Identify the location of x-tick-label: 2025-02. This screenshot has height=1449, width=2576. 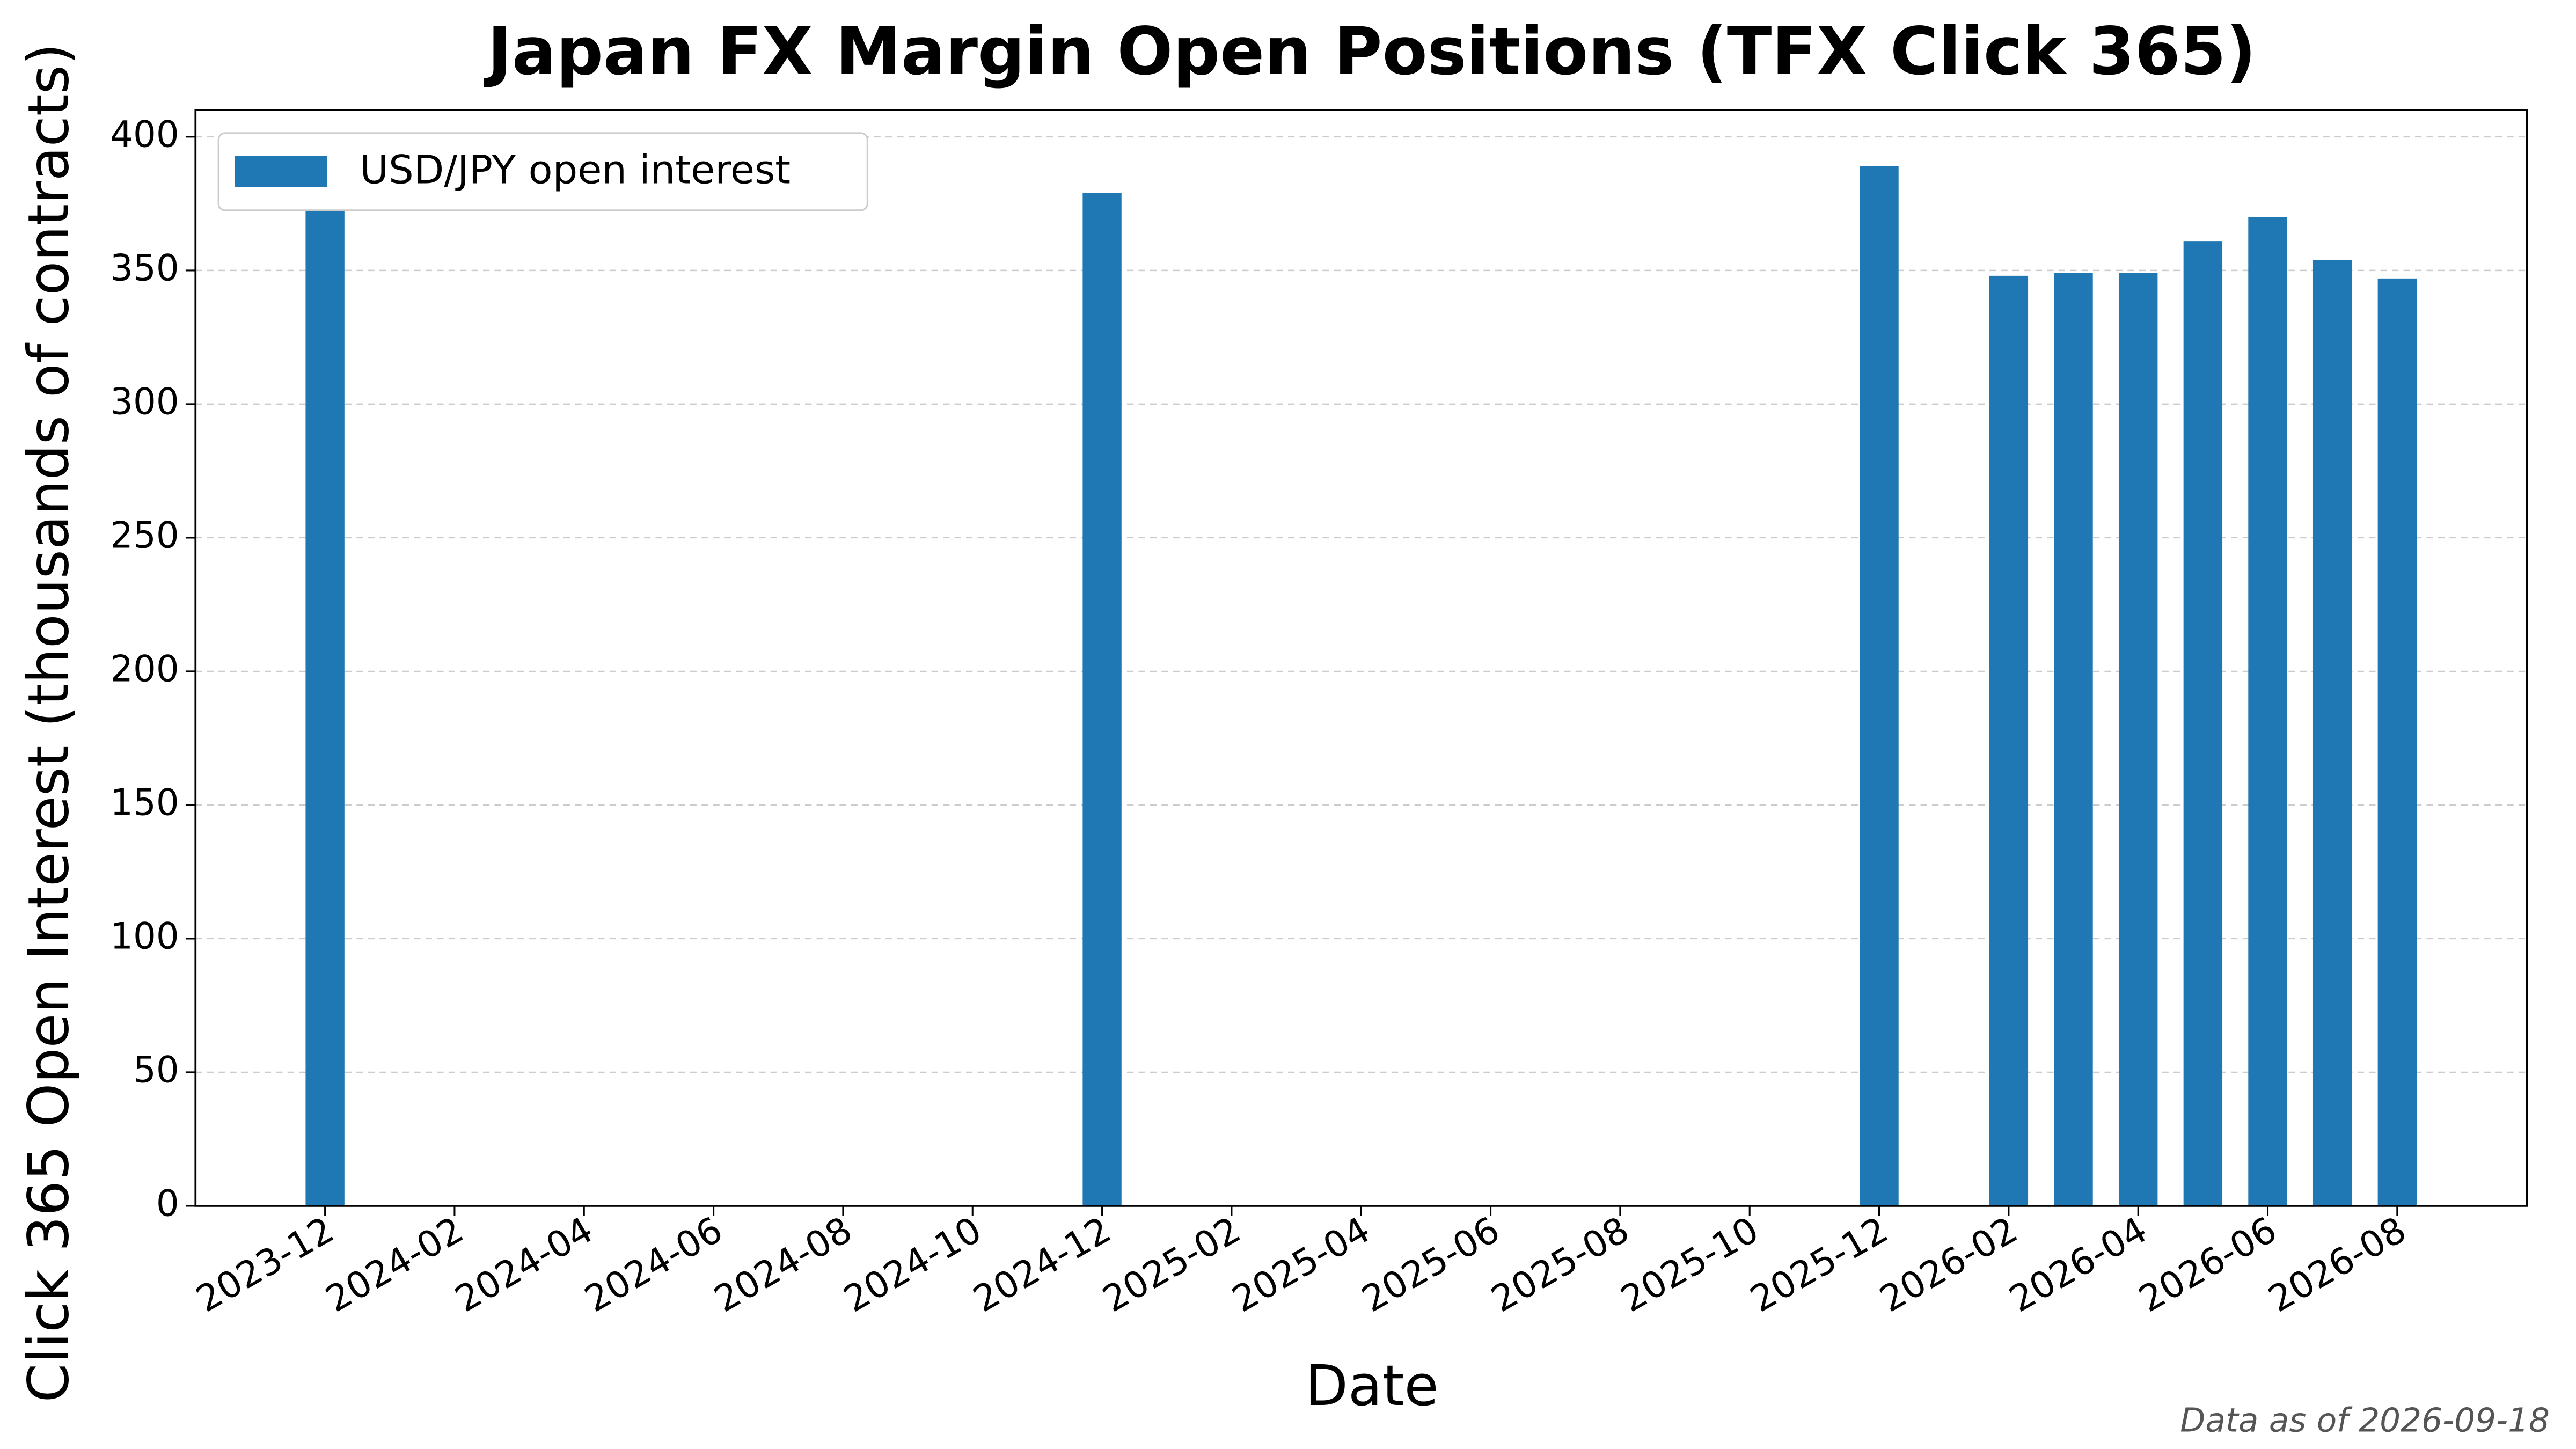
(1171, 1264).